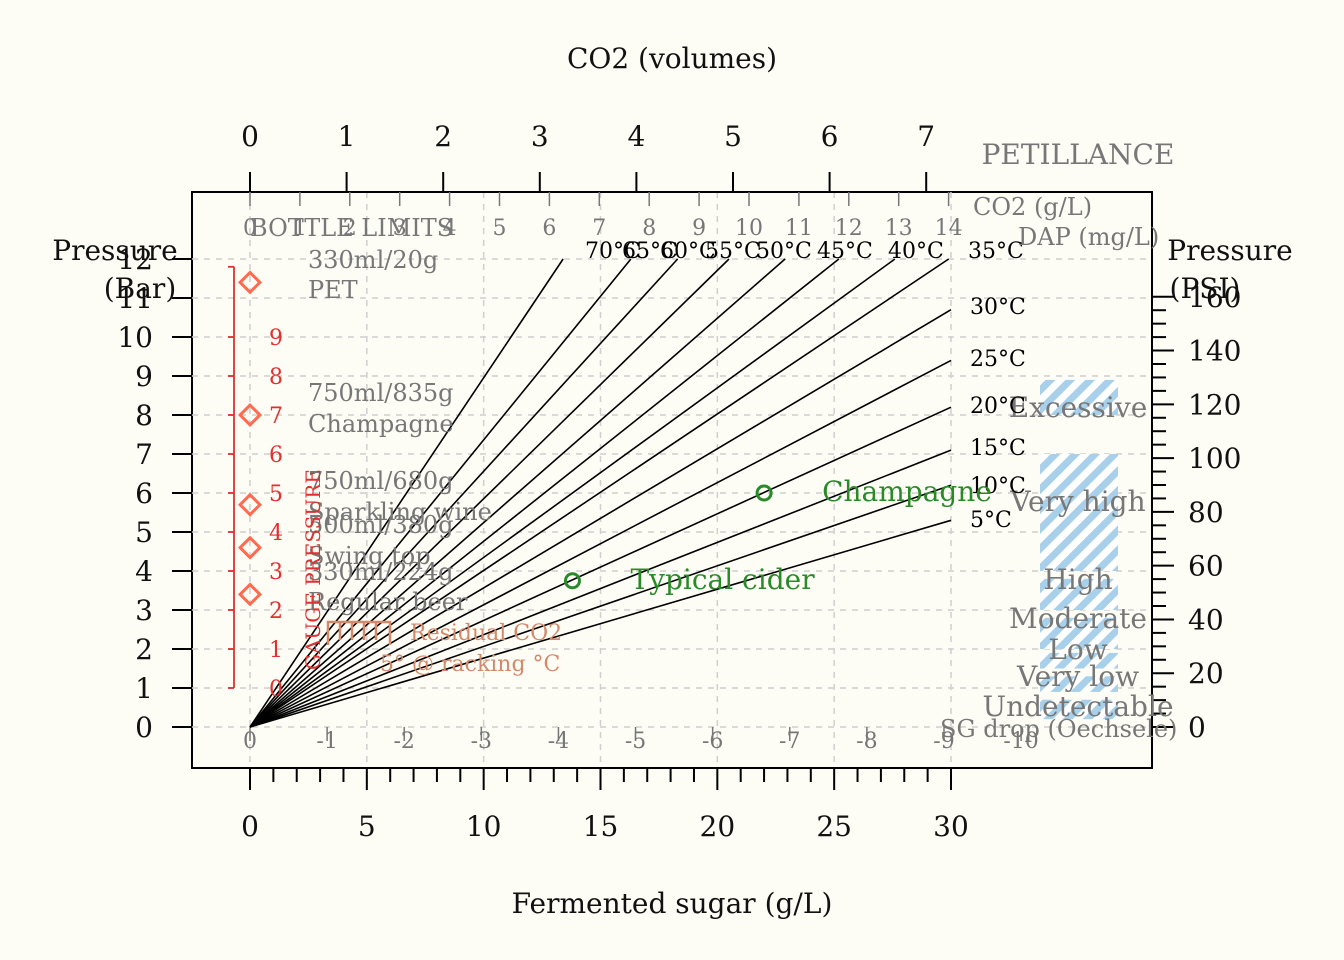  Describe the element at coordinates (1214, 404) in the screenshot. I see `y-psi-tick-label: 120` at that location.